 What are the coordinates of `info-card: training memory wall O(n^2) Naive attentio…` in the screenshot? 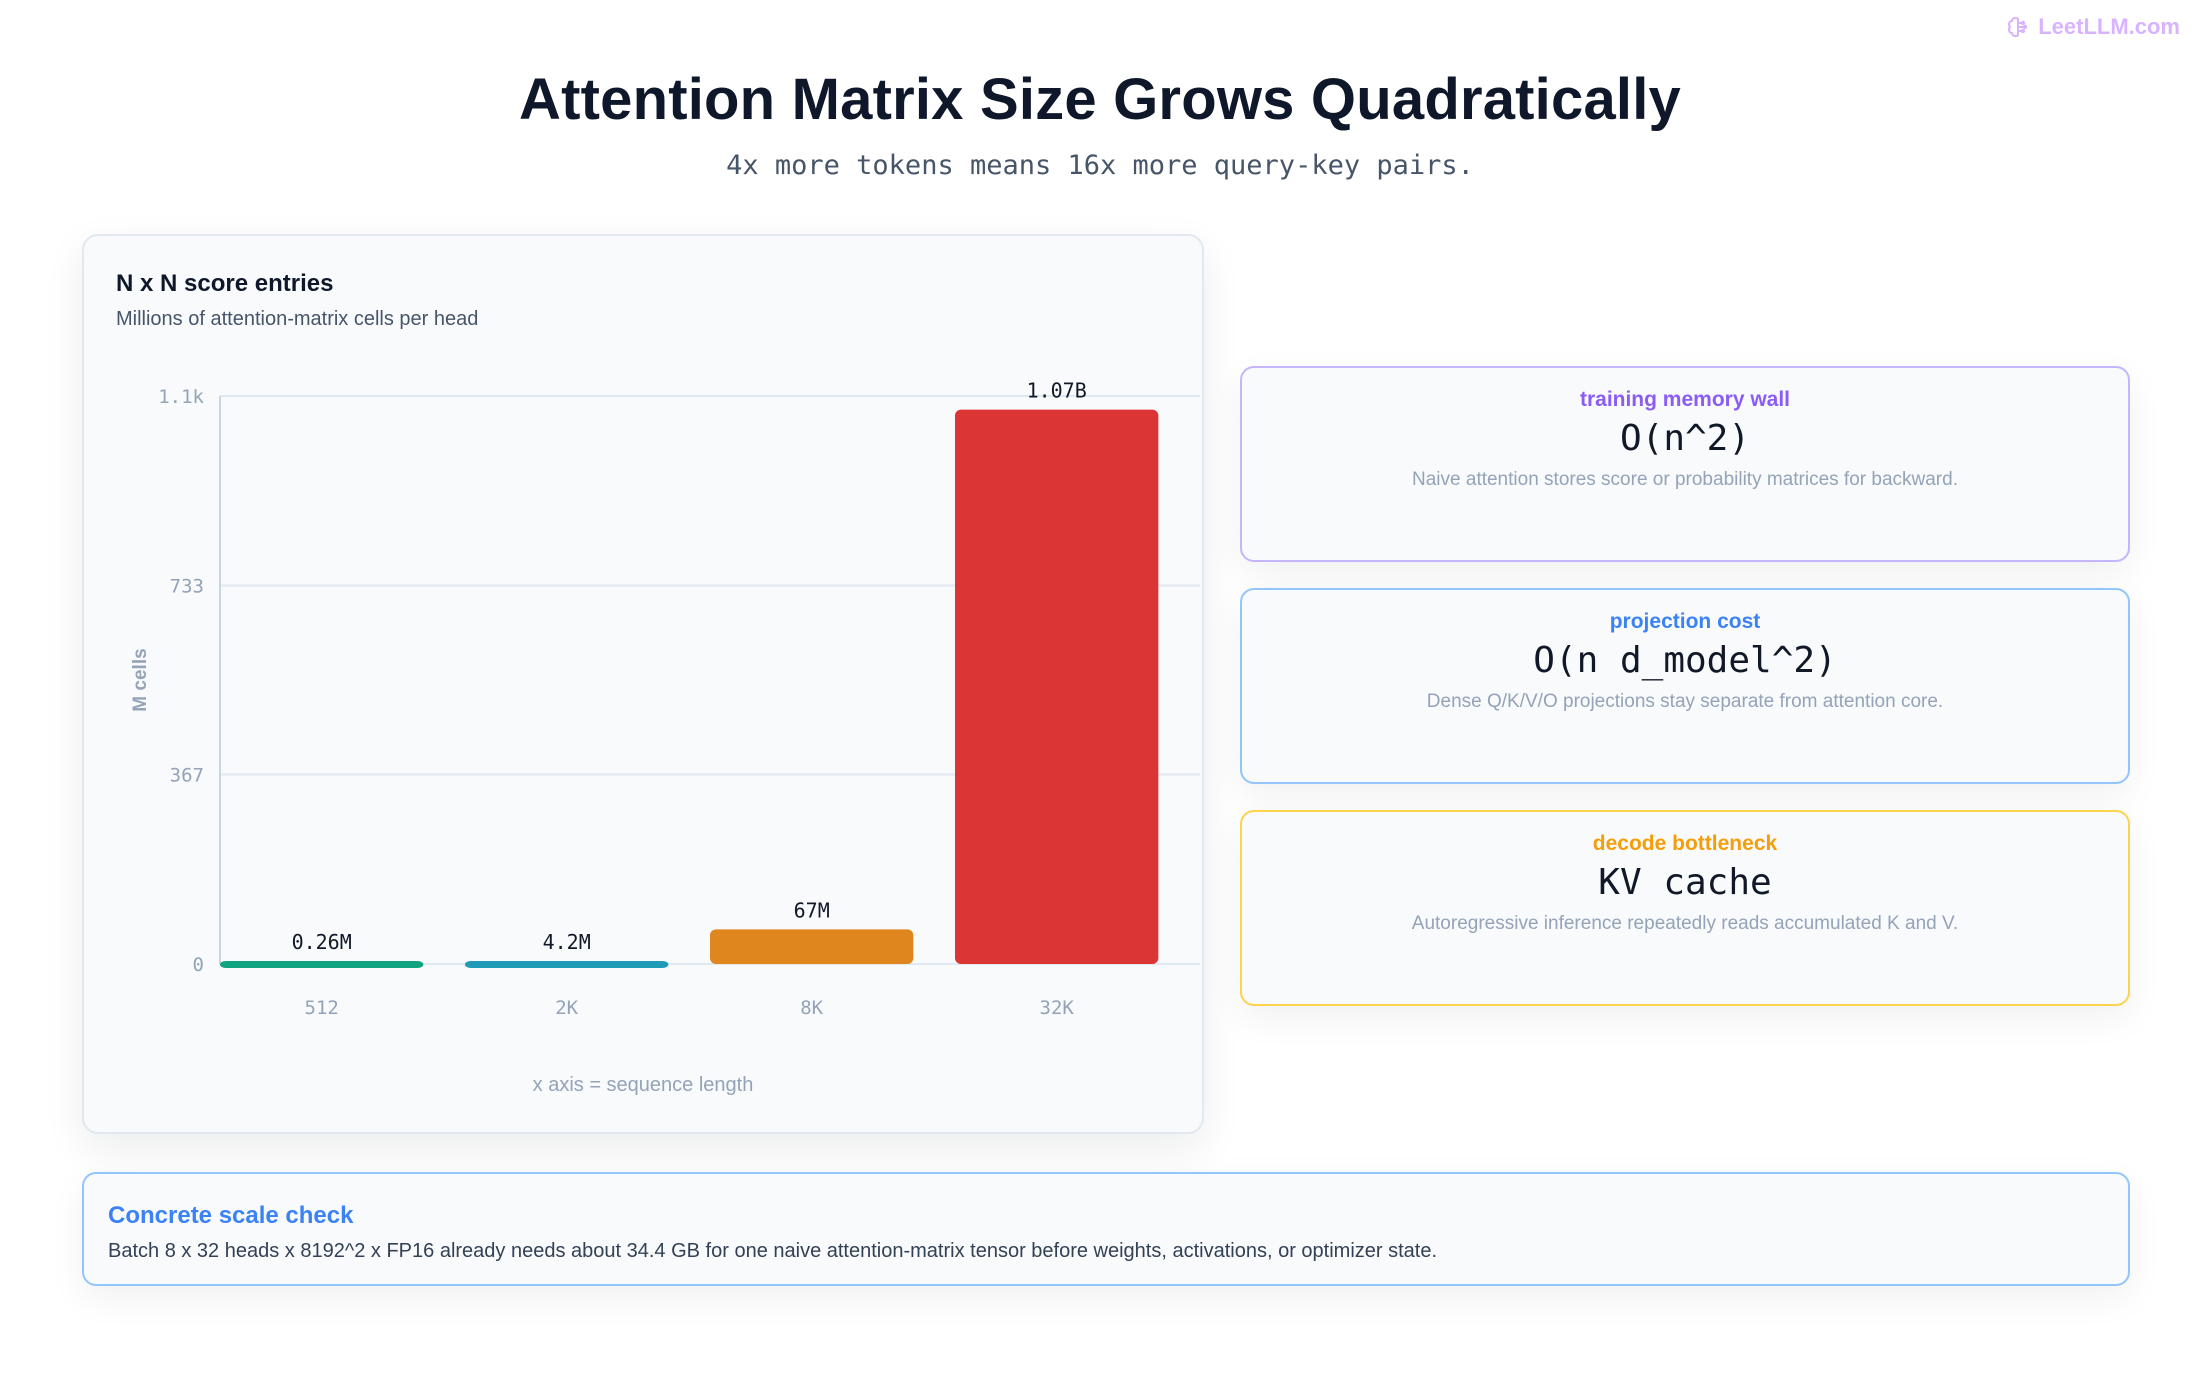 It's located at (1685, 464).